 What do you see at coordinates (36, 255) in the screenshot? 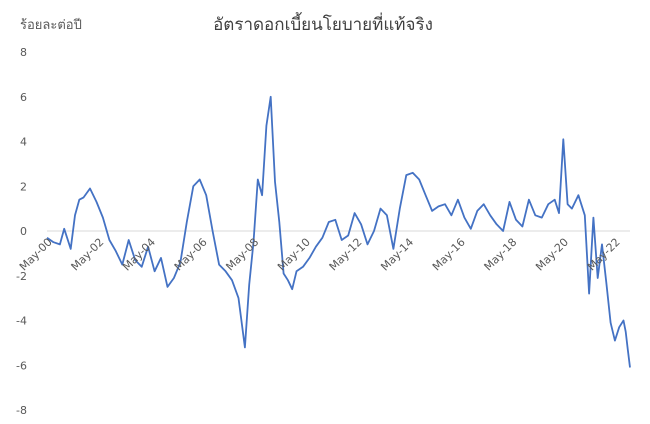
I see `x-tick-label: May-00` at bounding box center [36, 255].